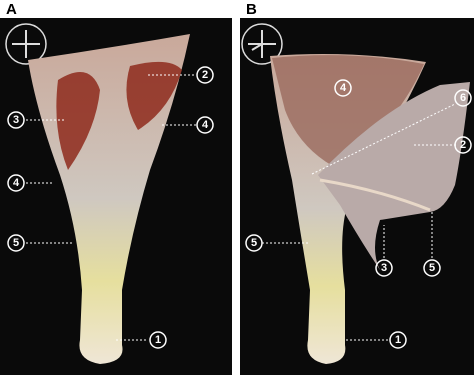 The width and height of the screenshot is (474, 375). What do you see at coordinates (11, 9) in the screenshot?
I see `panel-label: A` at bounding box center [11, 9].